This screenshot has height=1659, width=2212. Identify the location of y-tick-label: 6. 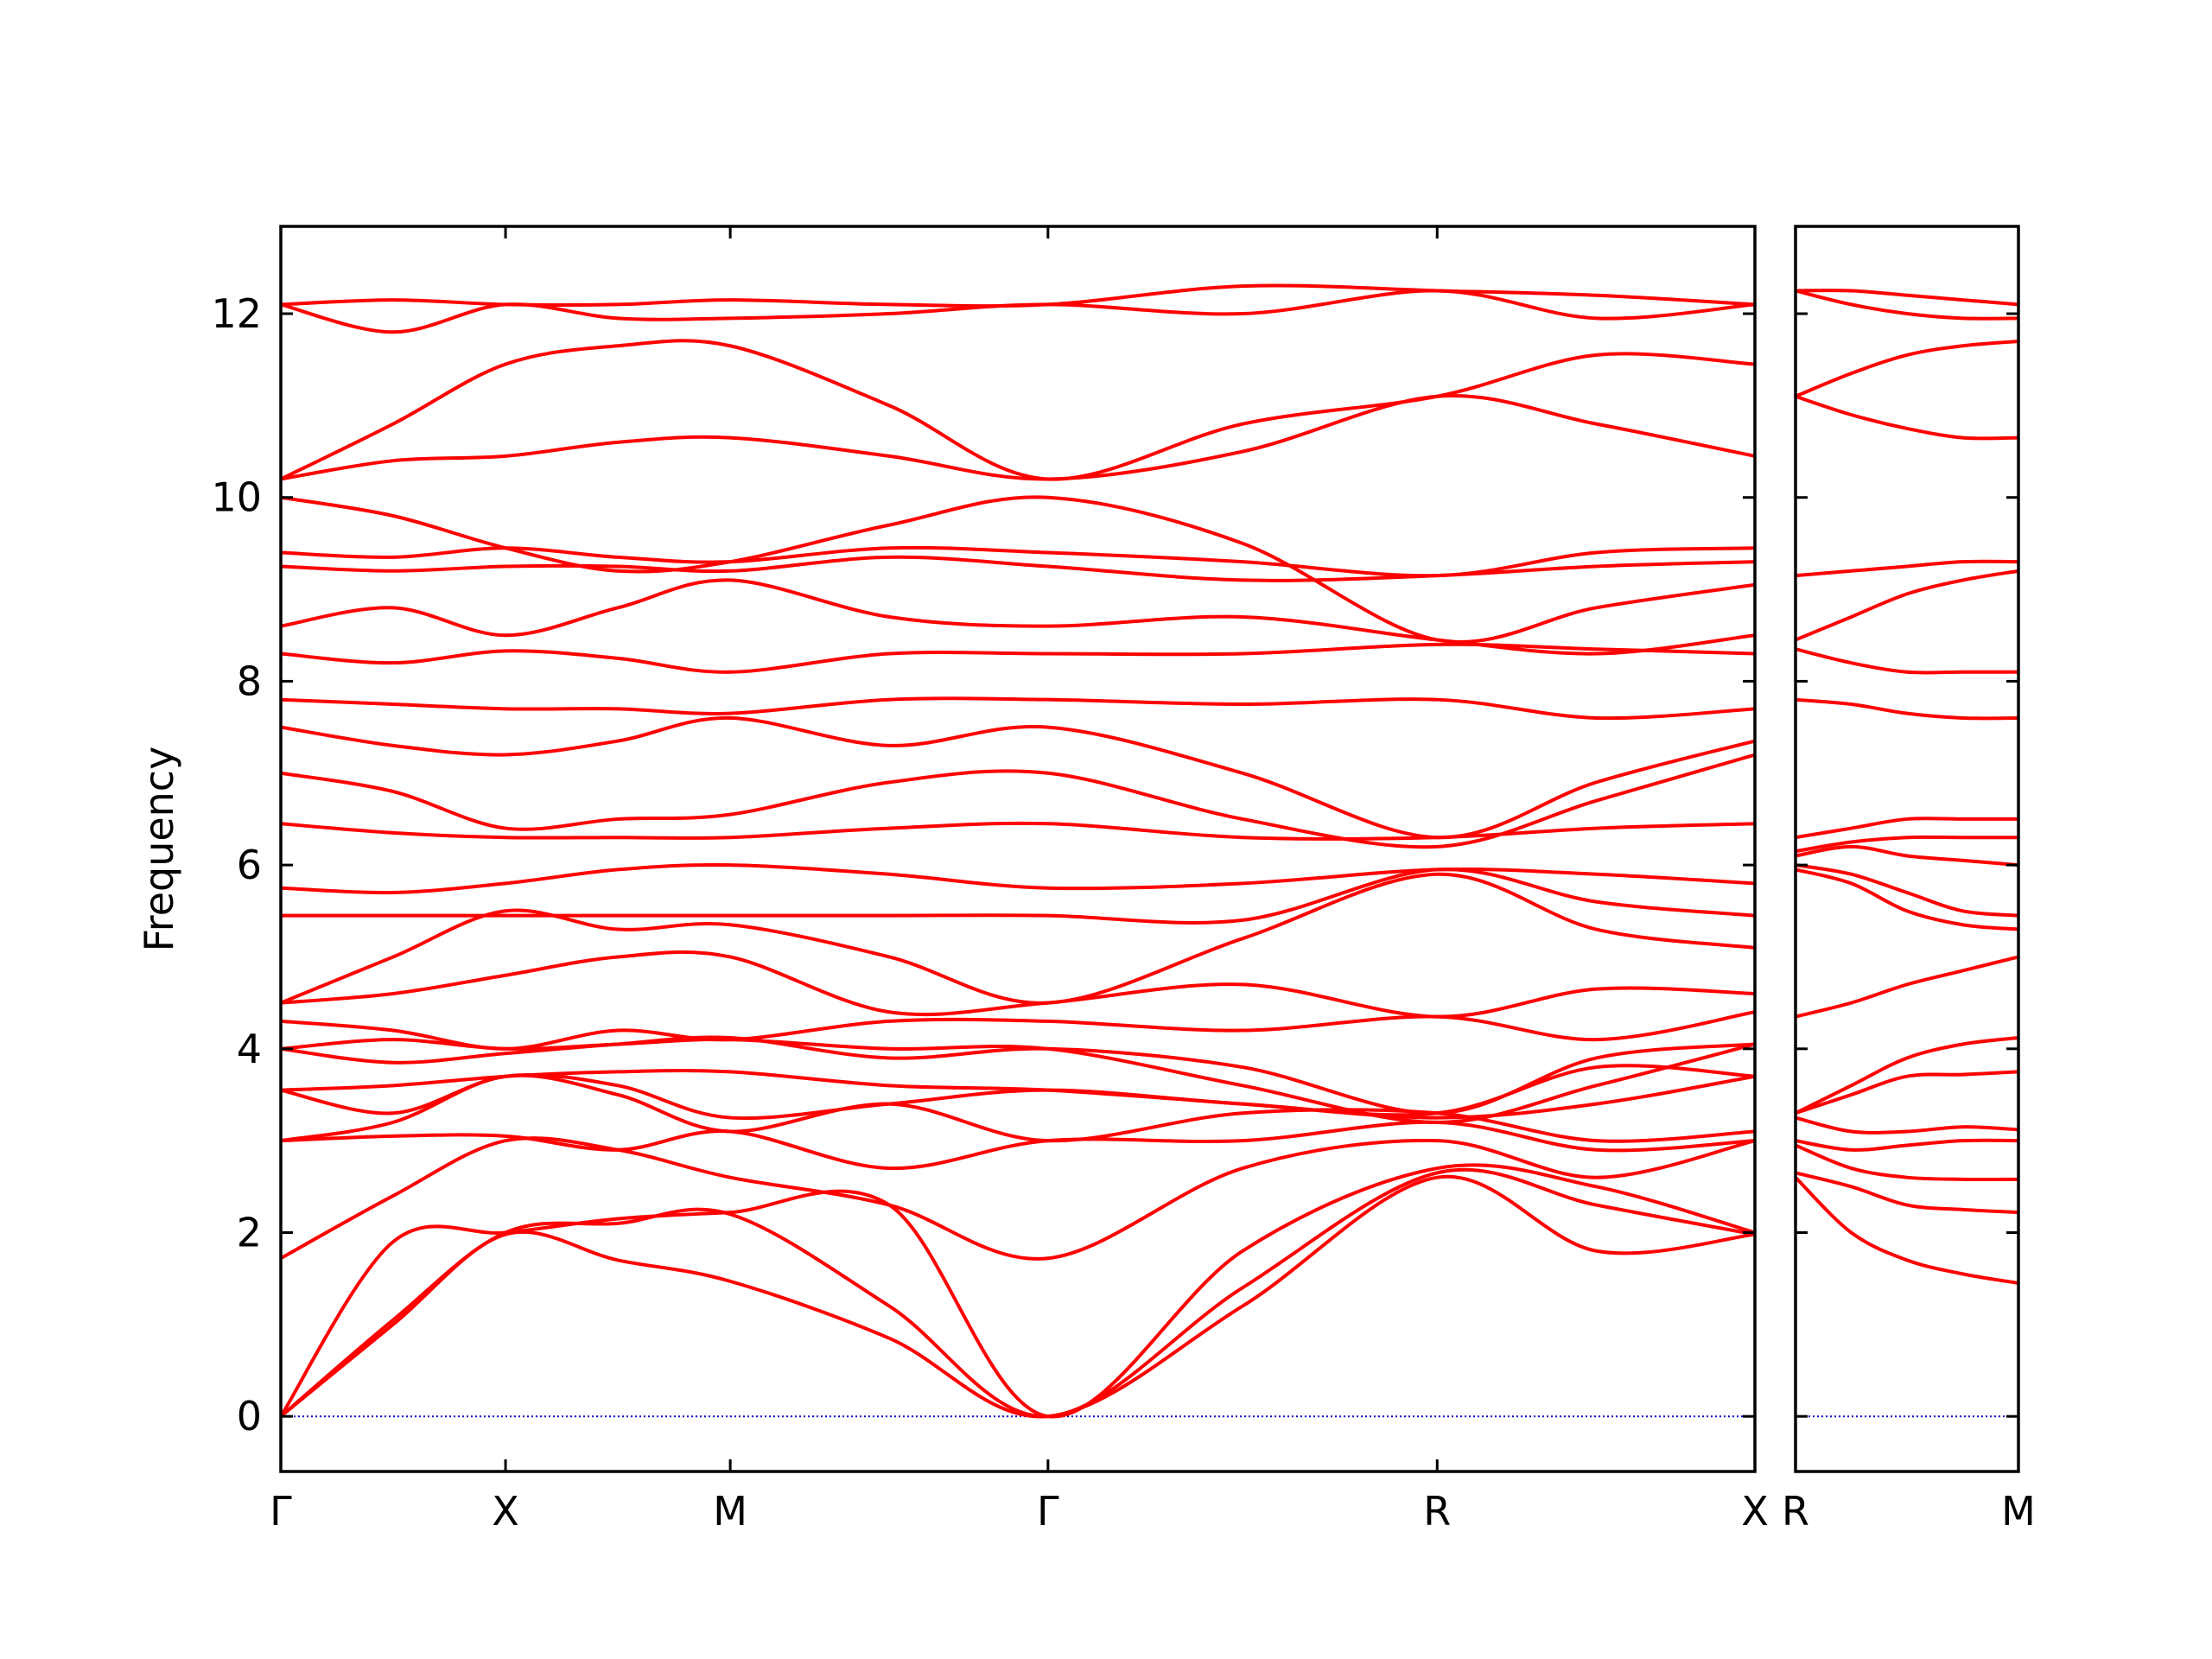
(249, 865).